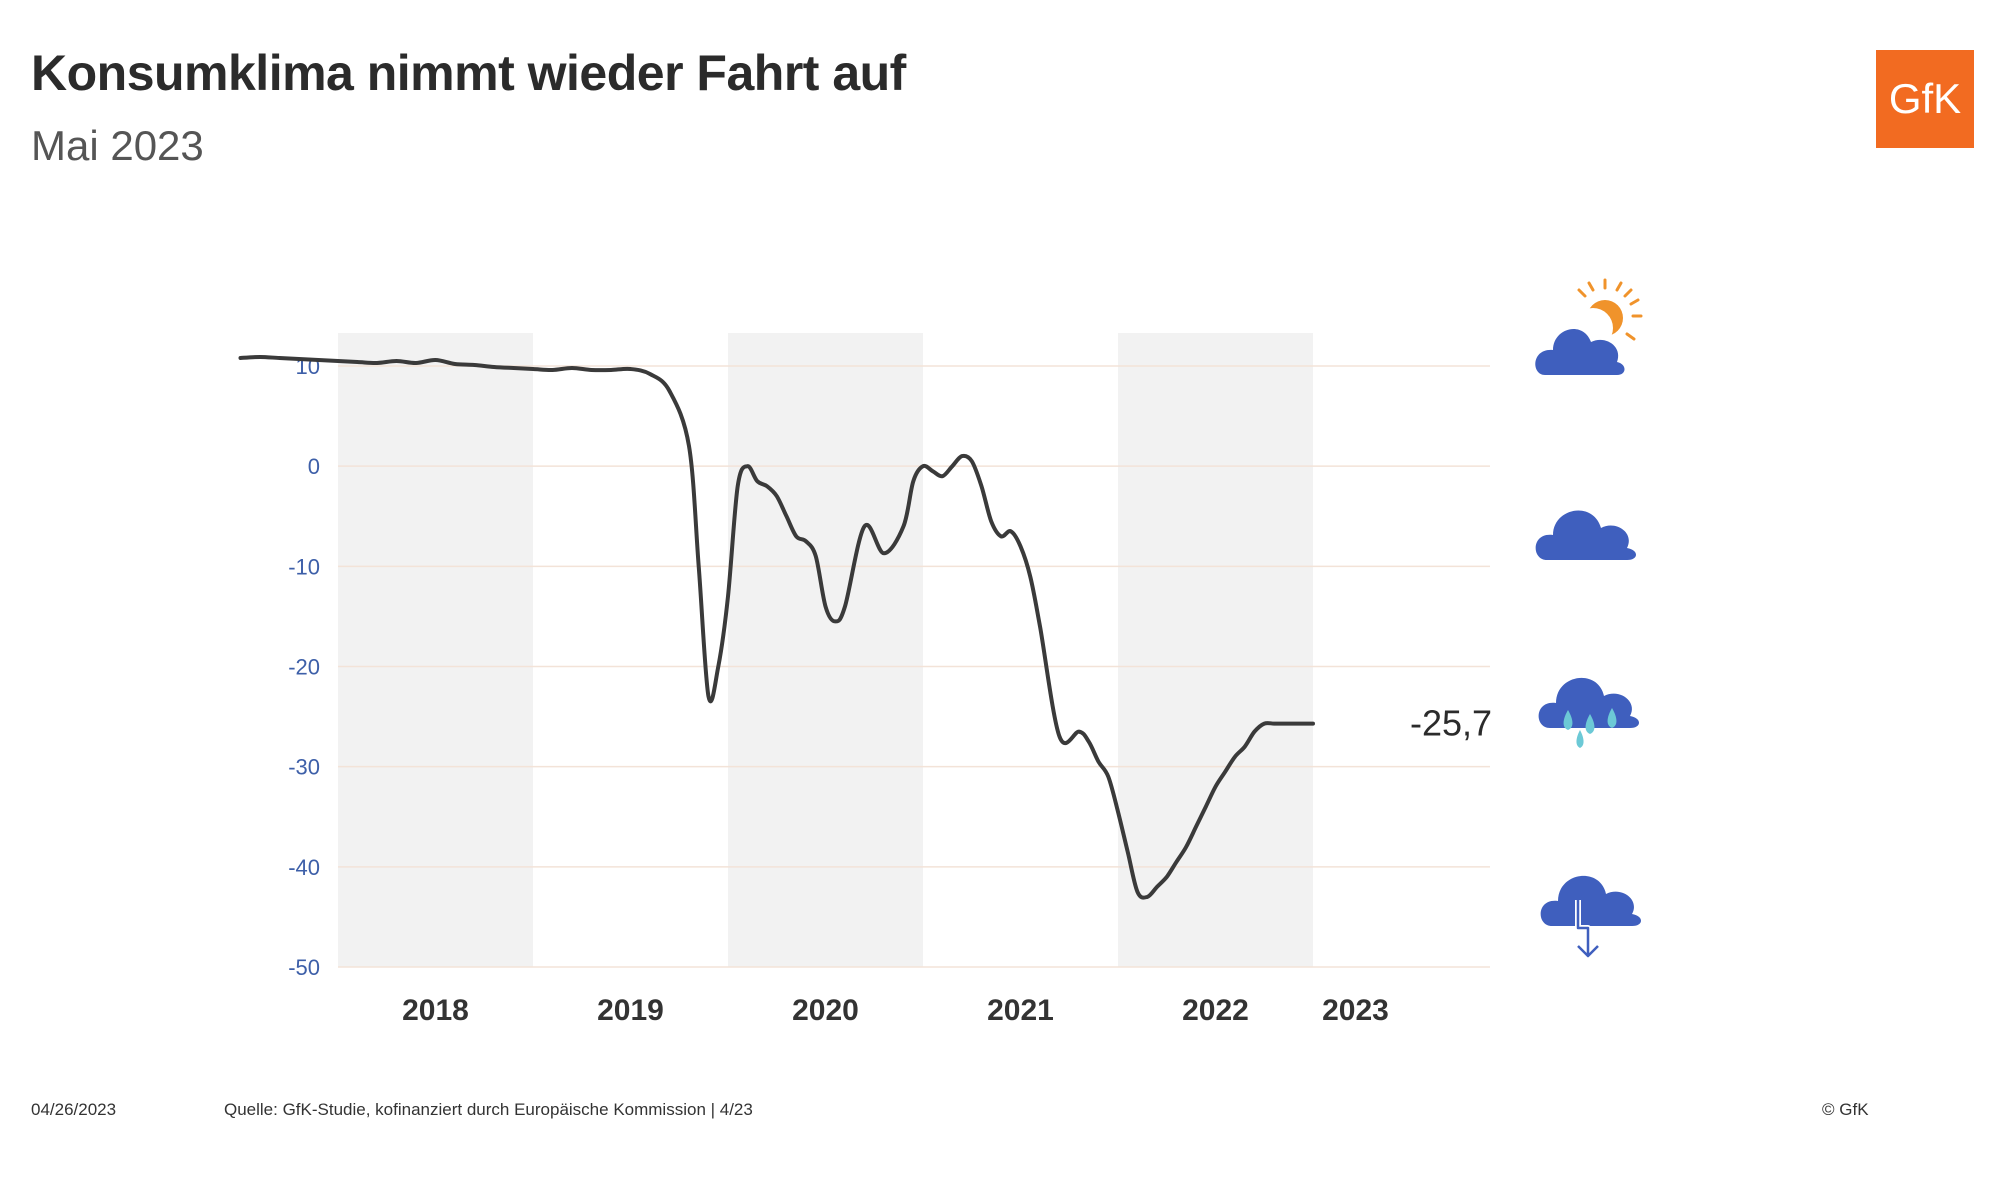  What do you see at coordinates (435, 650) in the screenshot?
I see `shaded-year-2018` at bounding box center [435, 650].